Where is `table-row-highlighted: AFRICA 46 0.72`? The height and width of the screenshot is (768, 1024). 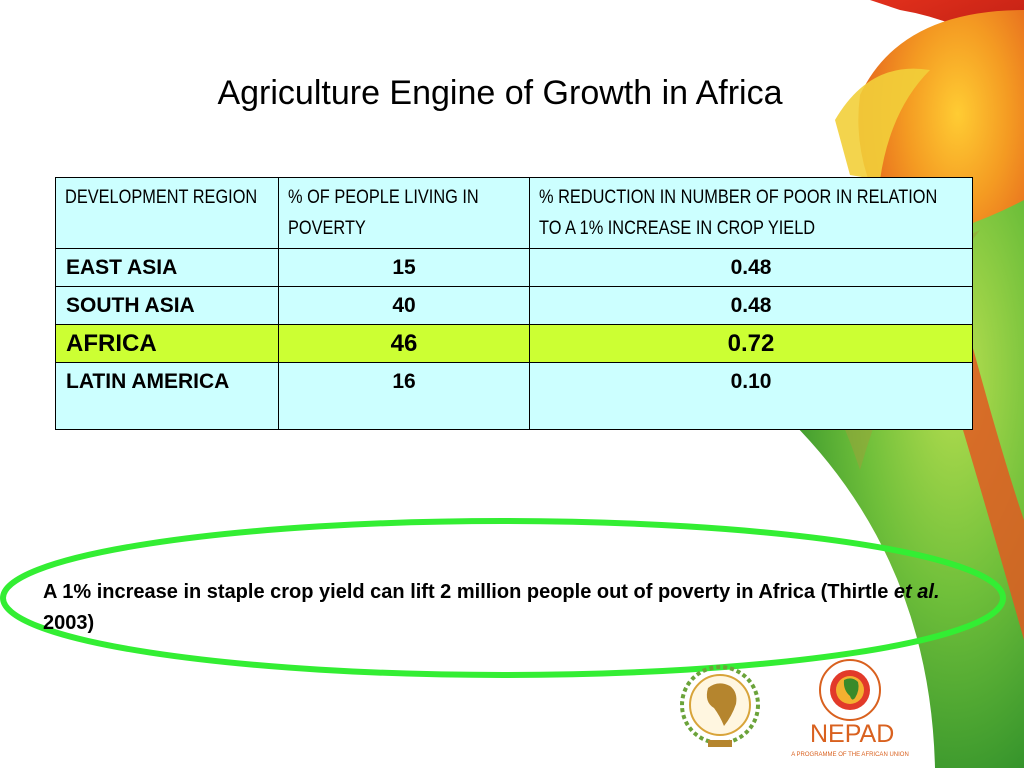 table-row-highlighted: AFRICA 46 0.72 is located at coordinates (514, 343).